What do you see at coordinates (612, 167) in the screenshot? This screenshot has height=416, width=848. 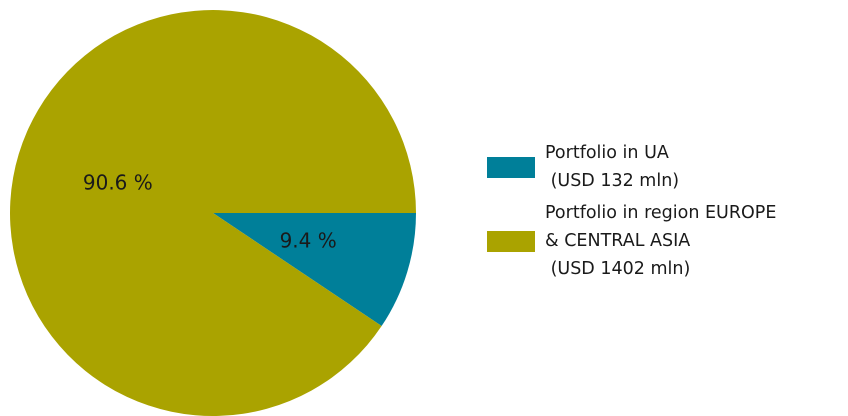 I see `legend-label: Portfolio in UA (USD 132 mln)` at bounding box center [612, 167].